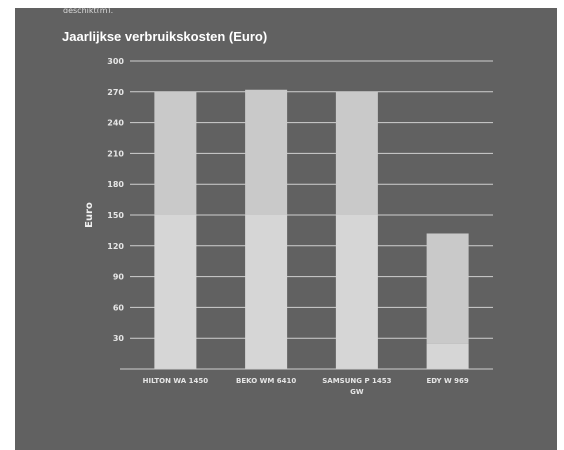 Image resolution: width=564 pixels, height=450 pixels. I want to click on x-category-label: EDY W 969, so click(447, 381).